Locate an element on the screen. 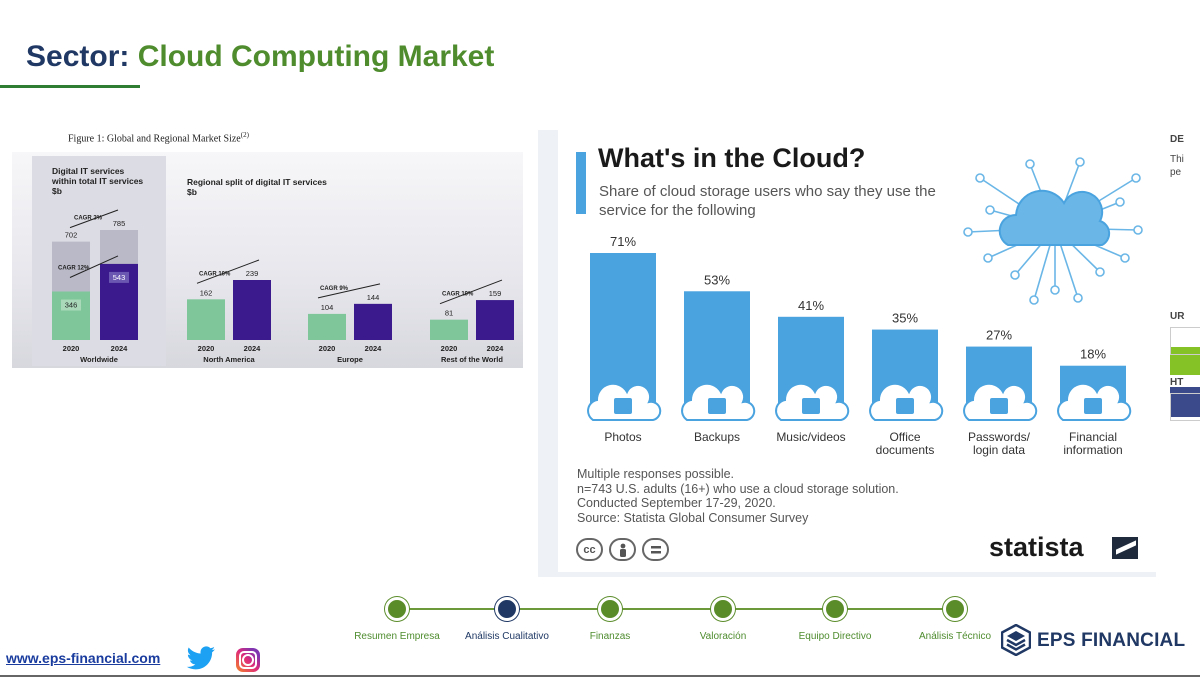  total-label: 702 is located at coordinates (71, 235).